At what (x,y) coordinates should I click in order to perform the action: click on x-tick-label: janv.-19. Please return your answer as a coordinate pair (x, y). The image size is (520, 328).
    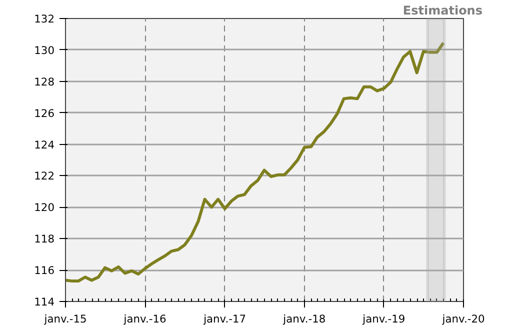
    Looking at the image, I should click on (384, 319).